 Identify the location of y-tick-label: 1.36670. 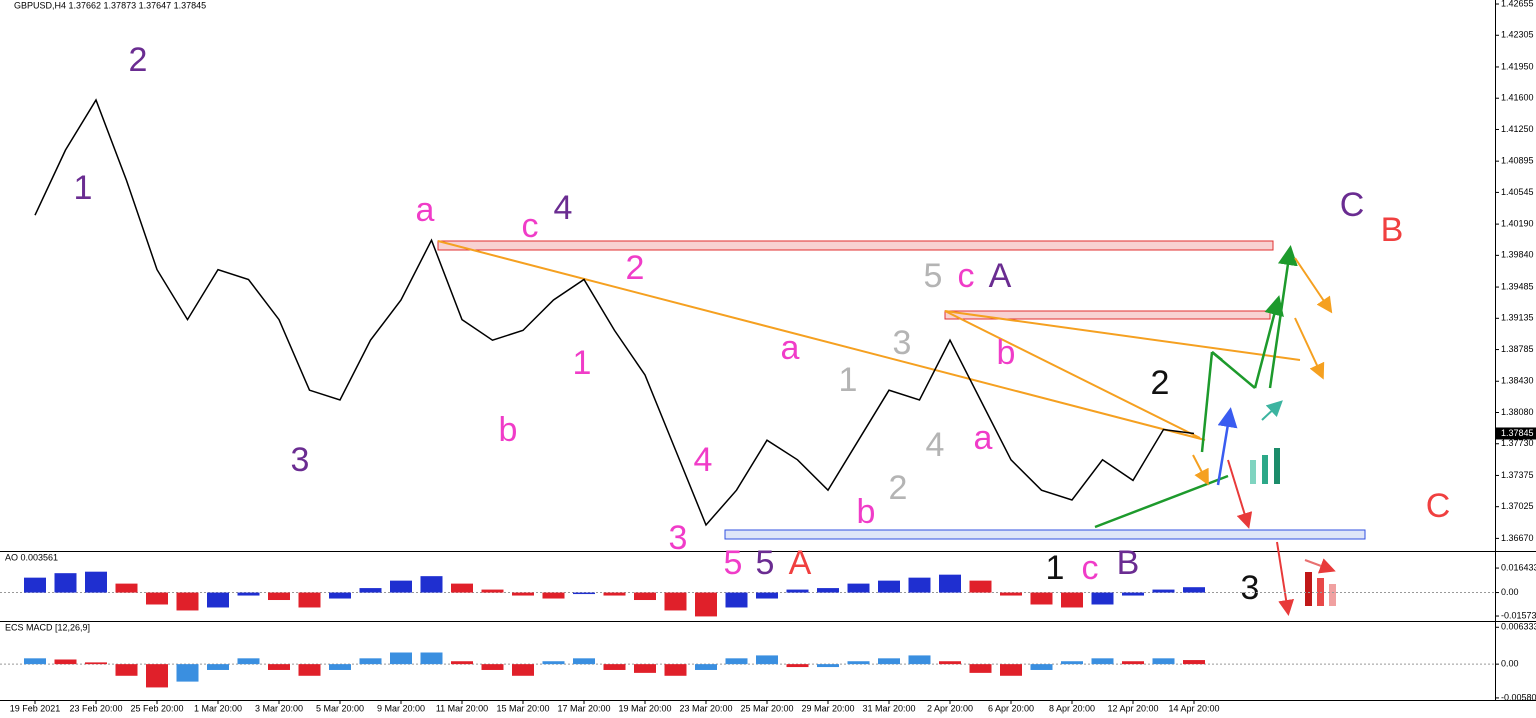
(1517, 538).